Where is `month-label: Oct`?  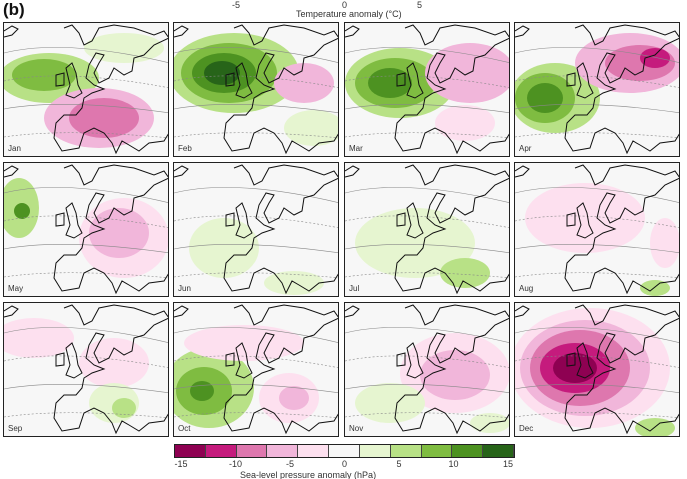 month-label: Oct is located at coordinates (184, 428).